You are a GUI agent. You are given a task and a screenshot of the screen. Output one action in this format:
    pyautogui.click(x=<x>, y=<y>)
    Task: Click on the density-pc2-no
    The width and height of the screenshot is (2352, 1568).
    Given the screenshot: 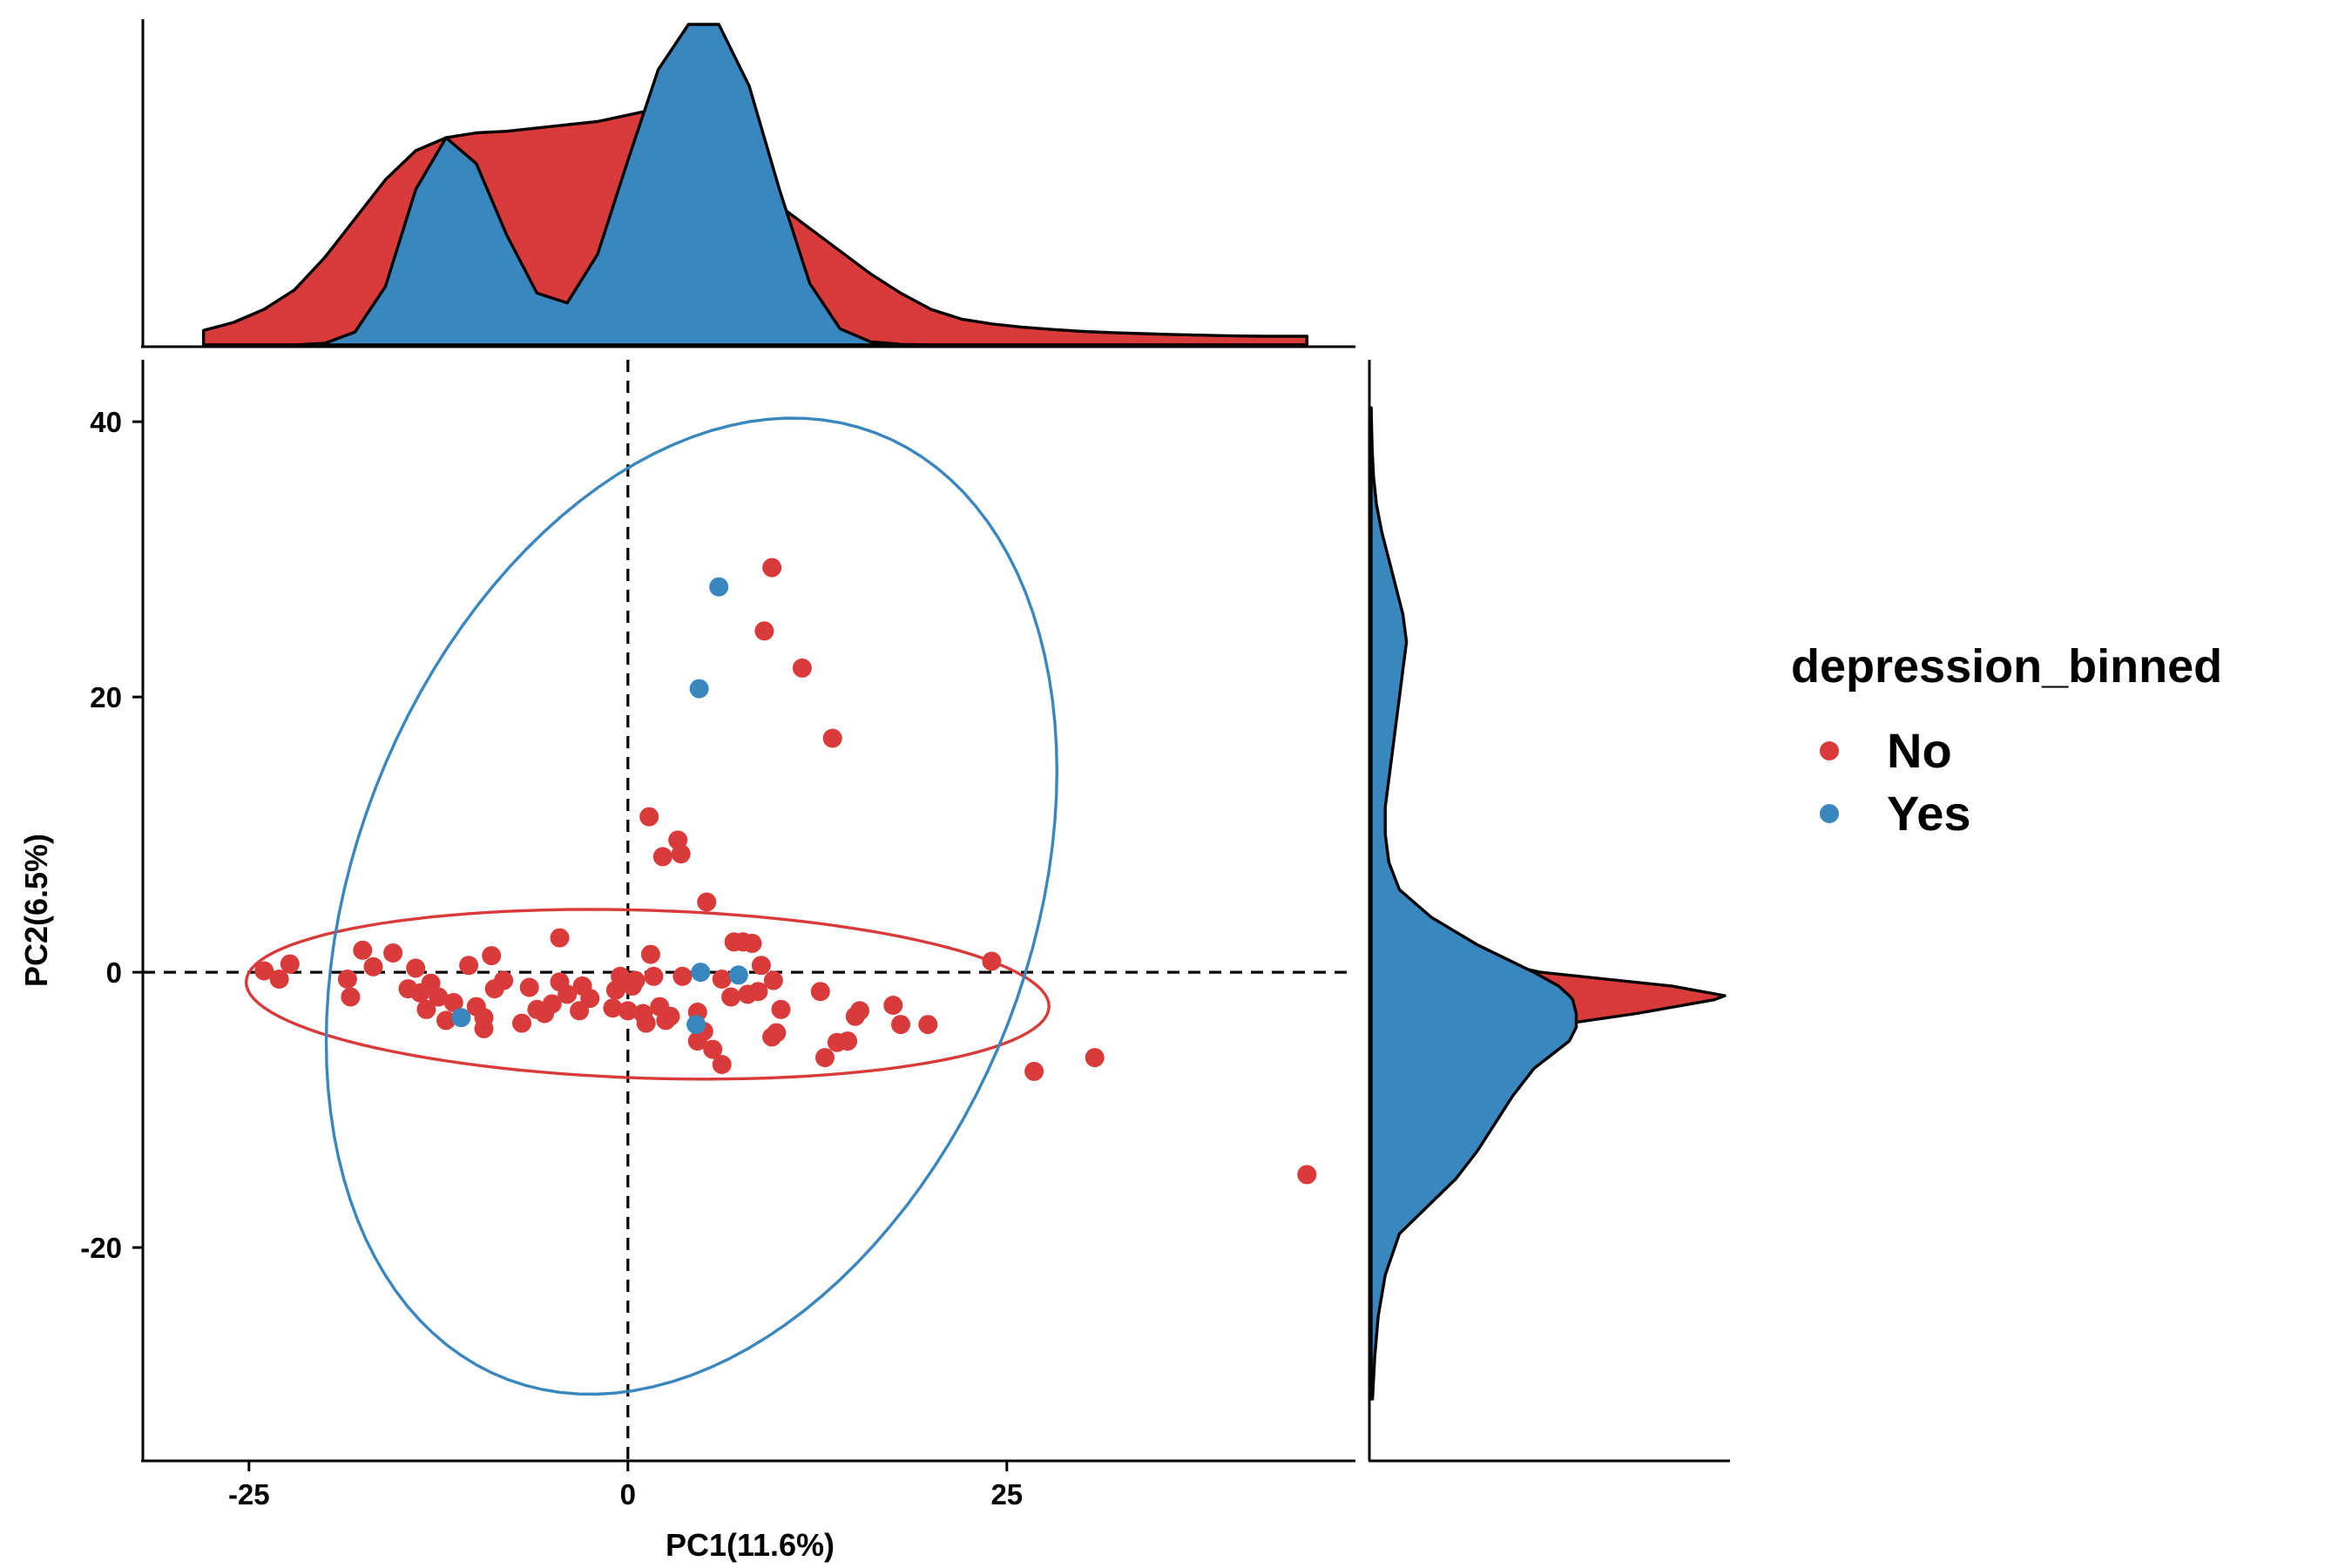 What is the action you would take?
    pyautogui.click(x=1548, y=904)
    